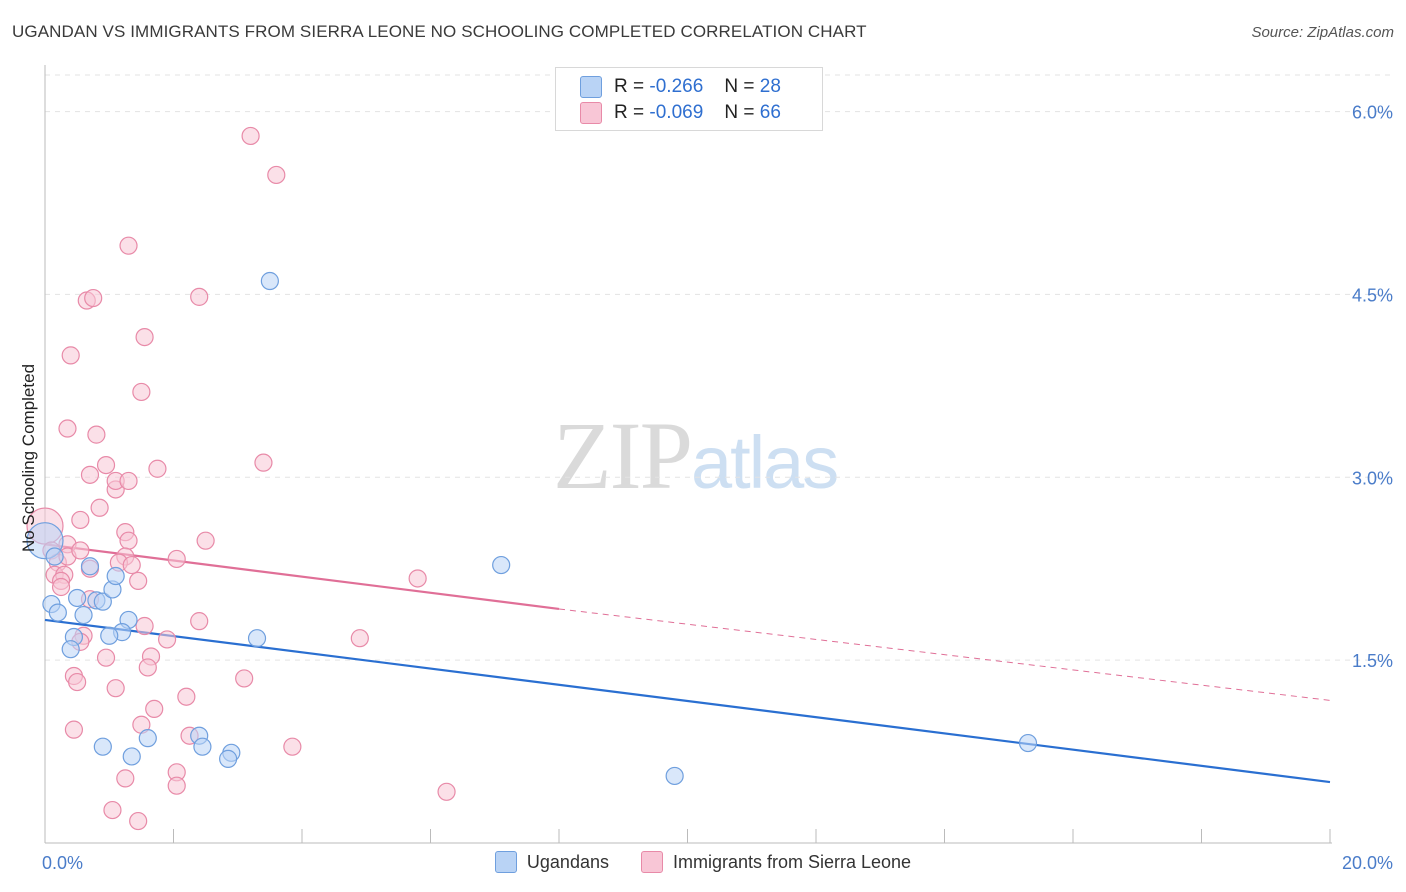 The width and height of the screenshot is (1406, 892). I want to click on y-tick-label: 1.5%, so click(1372, 661).